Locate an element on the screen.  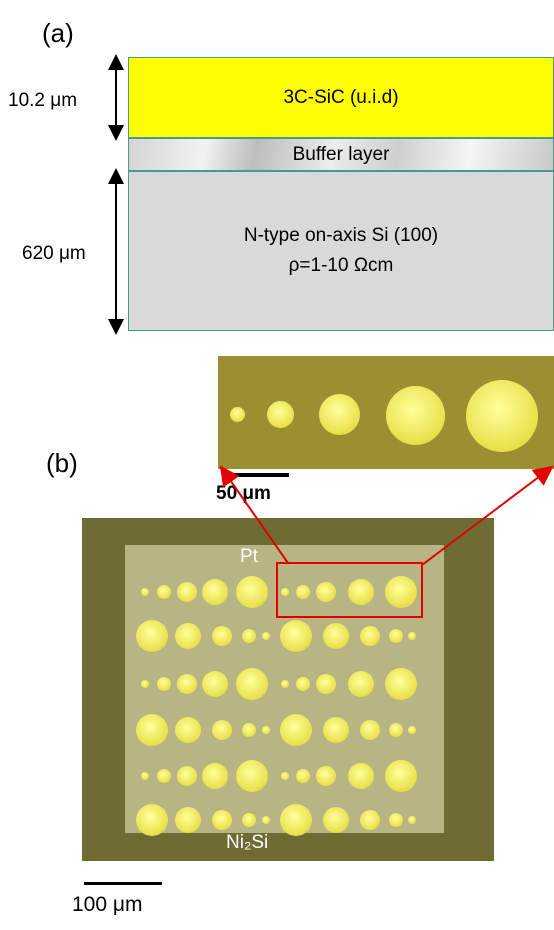
pt-label: Pt is located at coordinates (249, 556).